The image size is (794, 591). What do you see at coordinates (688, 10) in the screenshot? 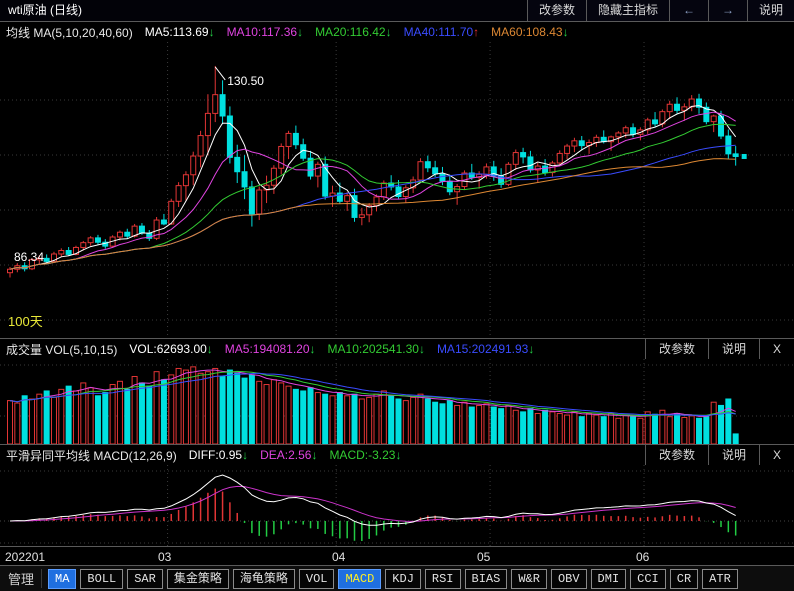
I see `arrow-left-icon: ←` at bounding box center [688, 10].